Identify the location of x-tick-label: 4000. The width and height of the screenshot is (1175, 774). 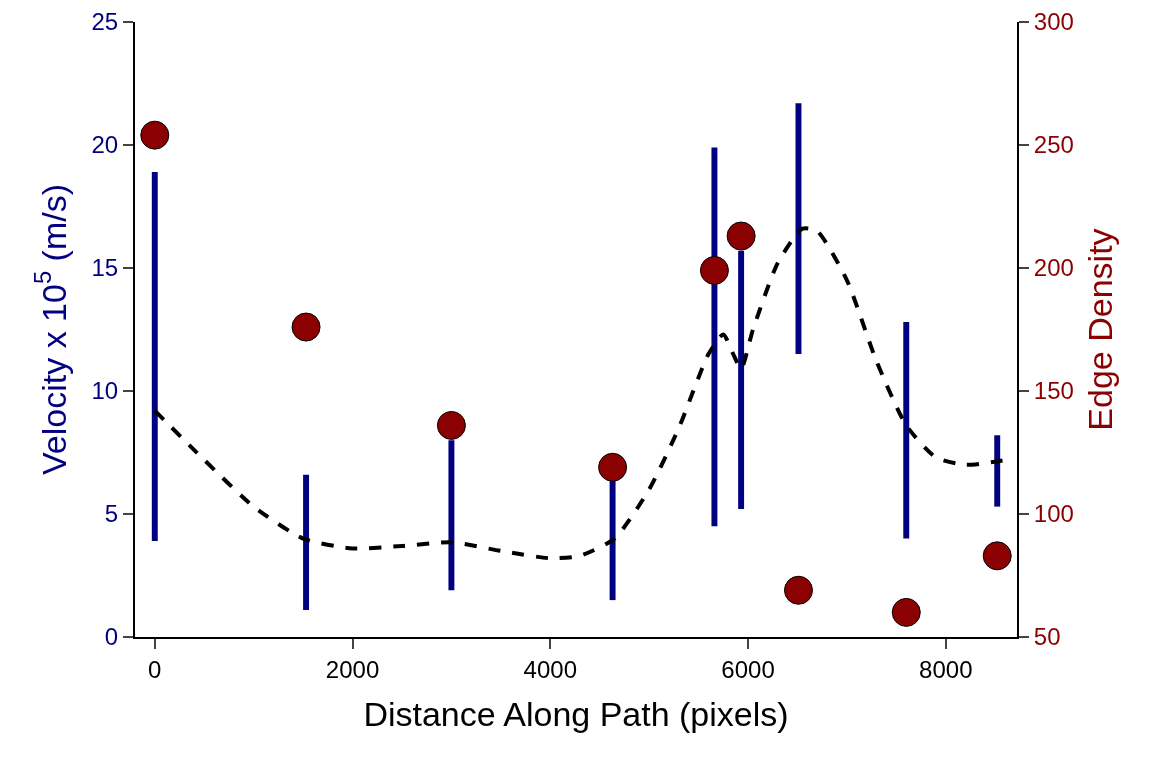
(550, 669).